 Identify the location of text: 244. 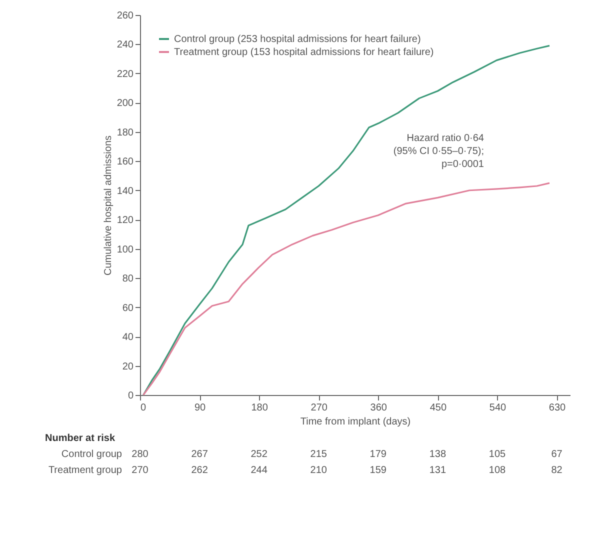
(259, 470).